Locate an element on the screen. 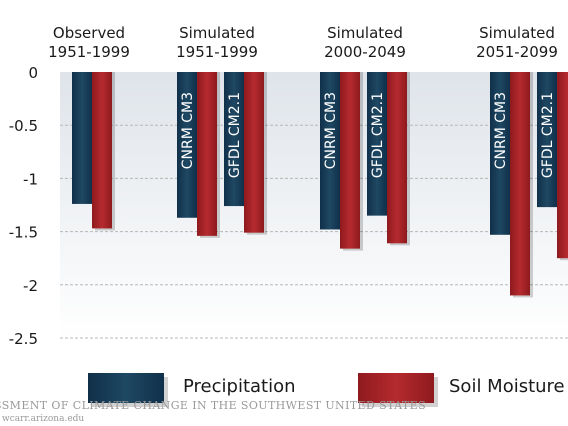 The image size is (568, 426). legend-label-soil-moisture: Soil Moisture is located at coordinates (507, 386).